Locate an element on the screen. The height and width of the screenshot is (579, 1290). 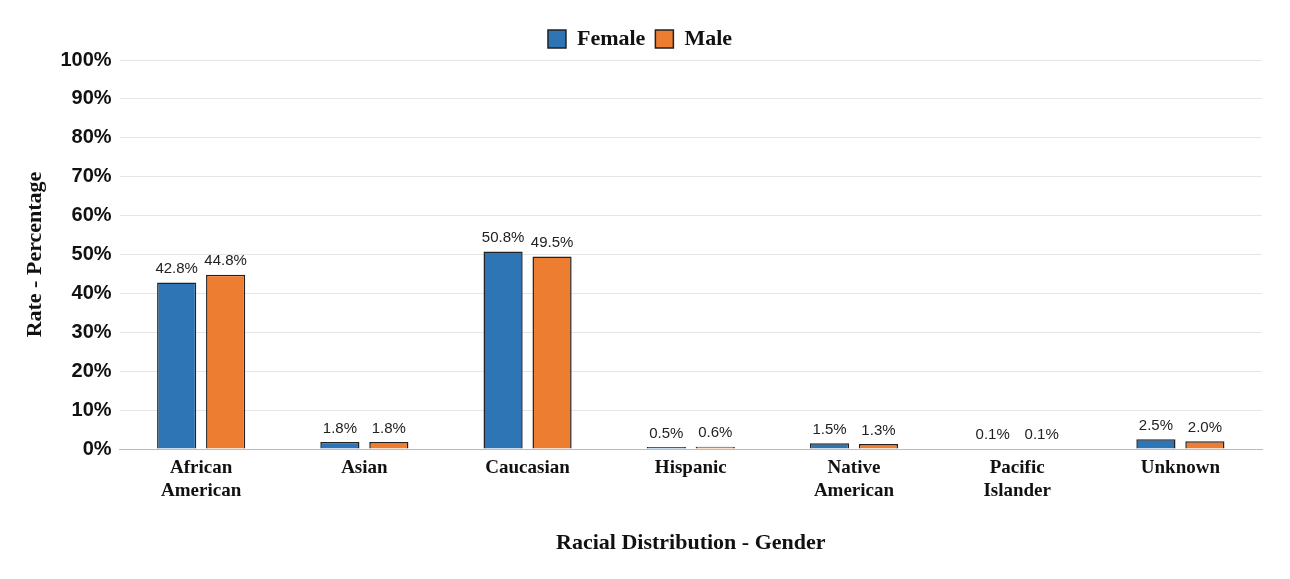
legend-label: Female is located at coordinates (611, 37).